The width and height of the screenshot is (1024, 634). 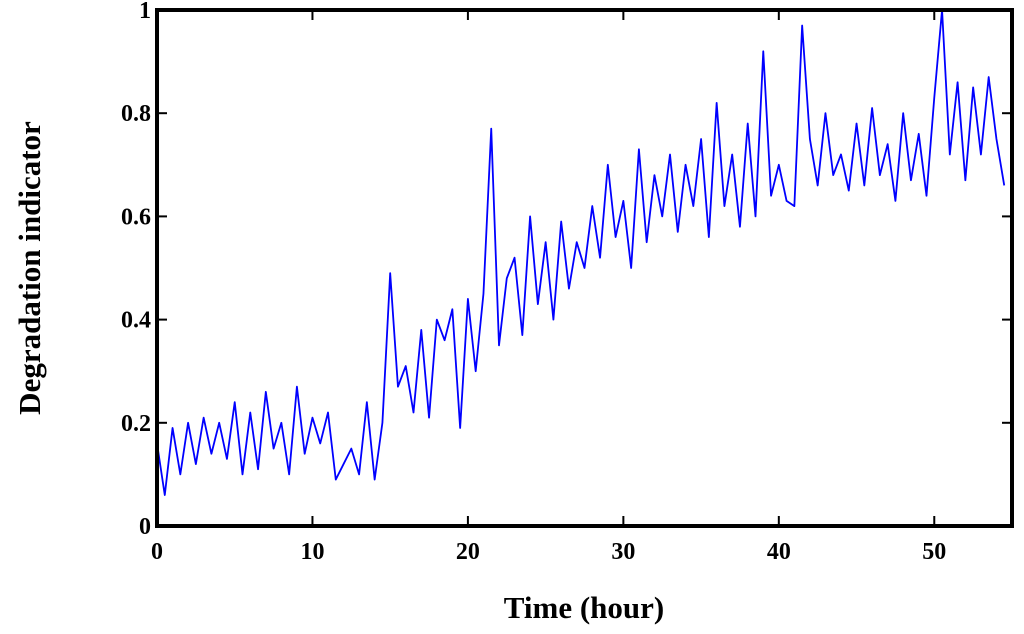 I want to click on x-tick-label: 0, so click(x=157, y=552).